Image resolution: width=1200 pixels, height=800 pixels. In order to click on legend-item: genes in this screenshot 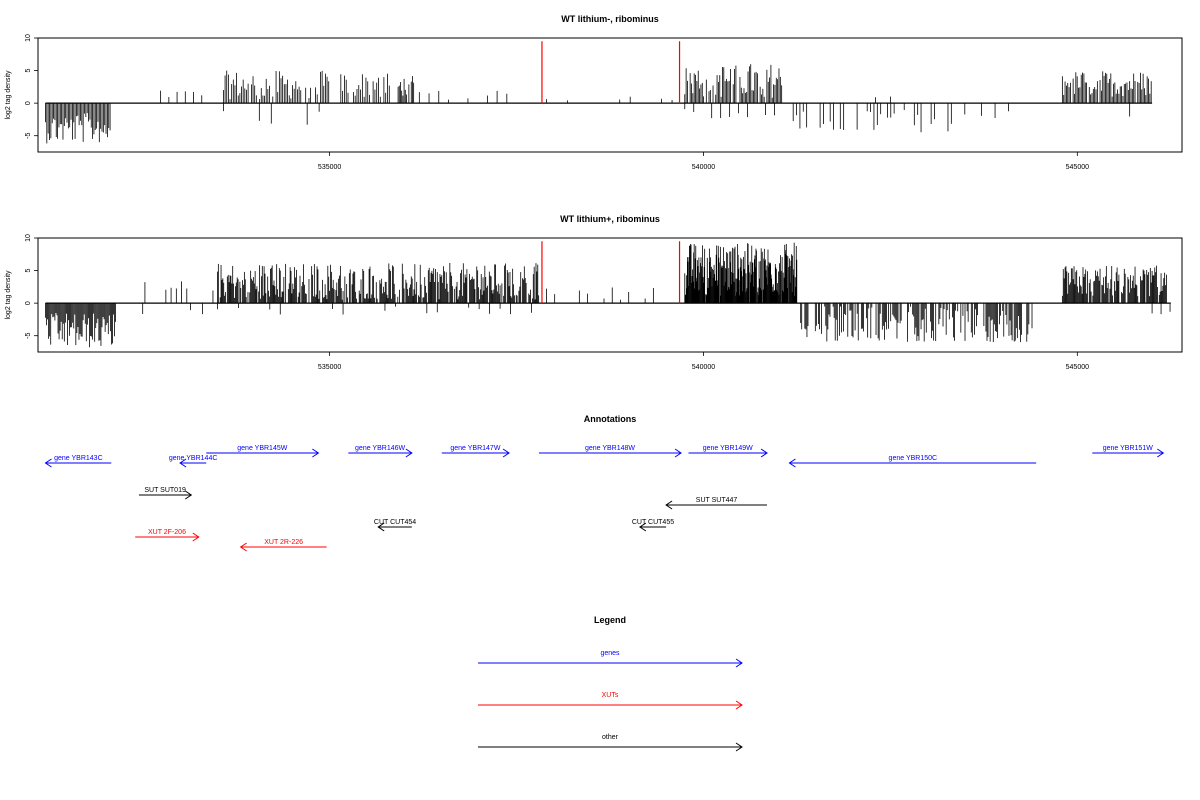, I will do `click(610, 659)`.